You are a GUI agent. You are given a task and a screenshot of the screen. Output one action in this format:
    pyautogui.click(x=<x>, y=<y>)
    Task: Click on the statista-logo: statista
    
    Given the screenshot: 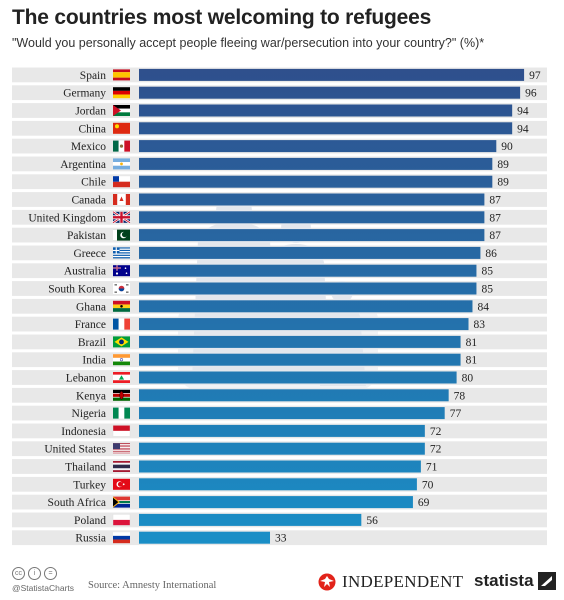 What is the action you would take?
    pyautogui.click(x=515, y=581)
    